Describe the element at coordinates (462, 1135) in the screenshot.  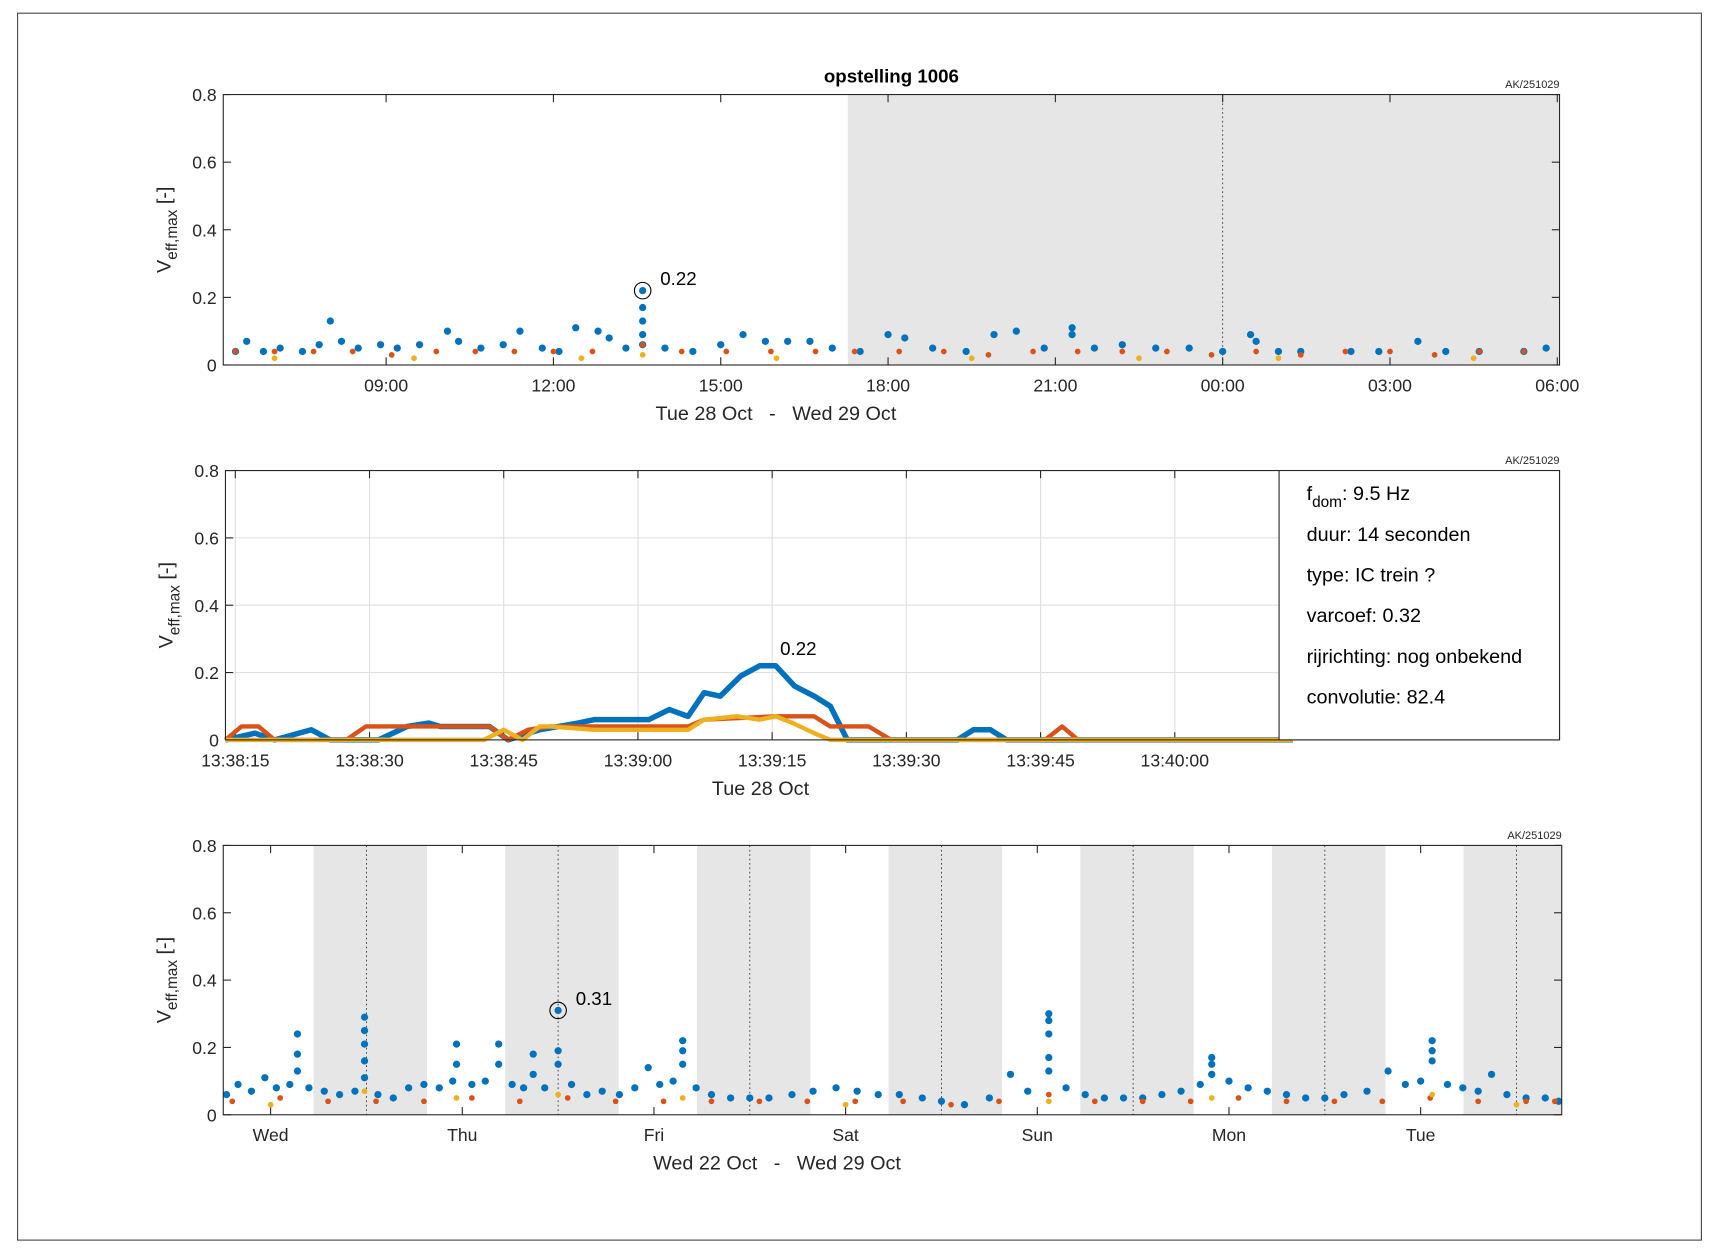
I see `x-tick-label: Thu` at that location.